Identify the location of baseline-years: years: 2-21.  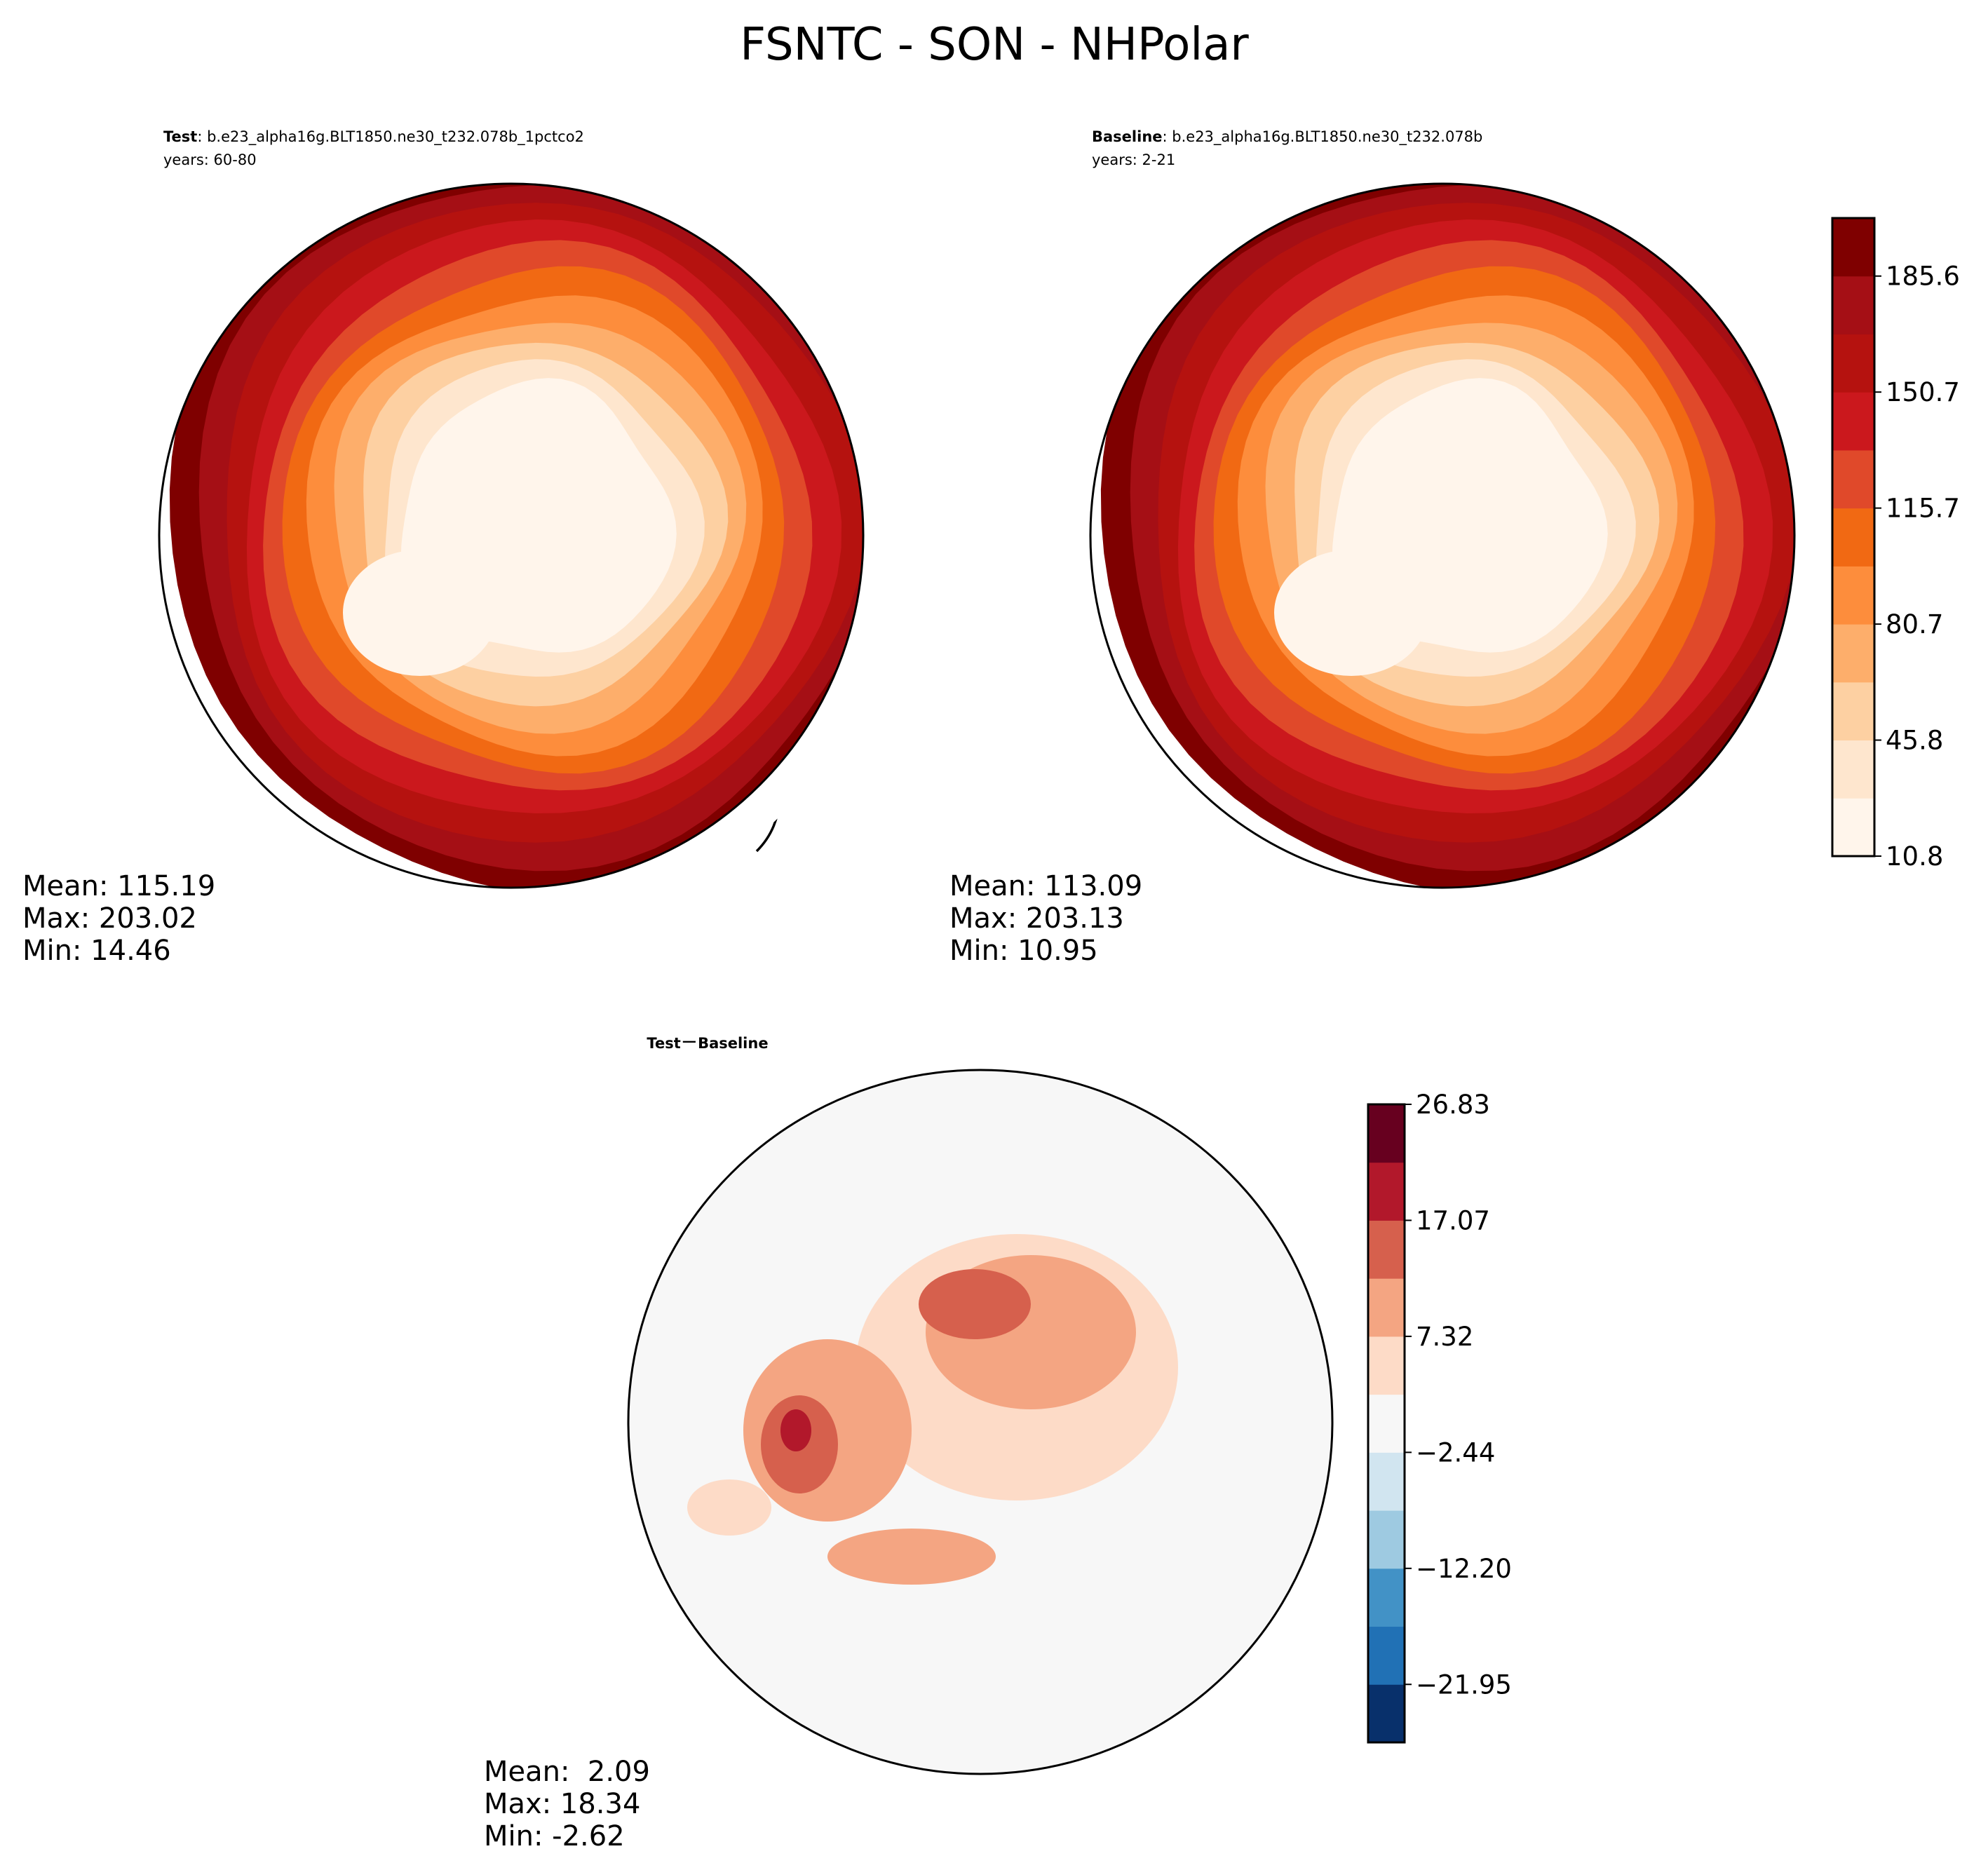
(1134, 159).